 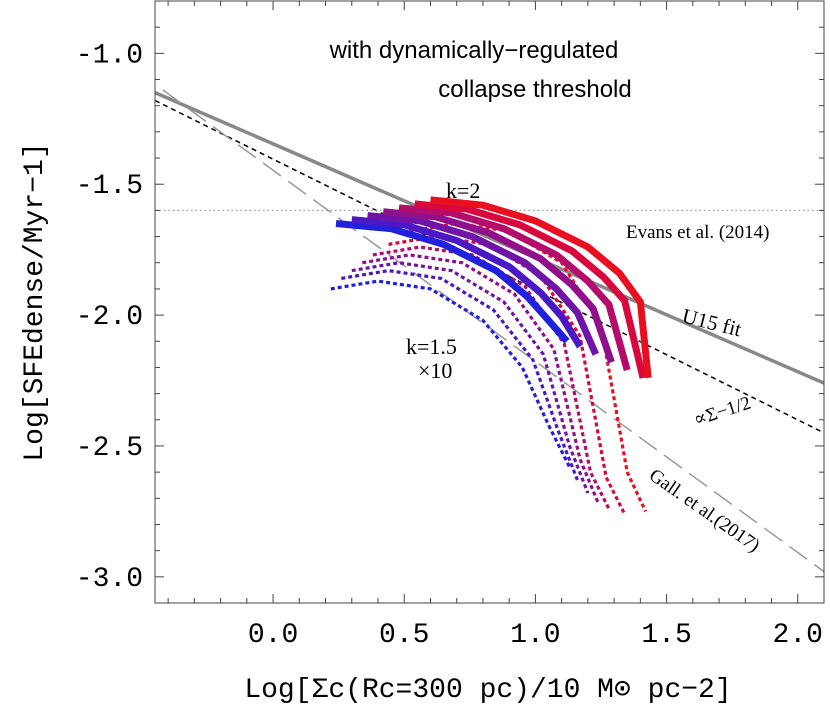 I want to click on x-tick-label: 0.5, so click(x=404, y=635).